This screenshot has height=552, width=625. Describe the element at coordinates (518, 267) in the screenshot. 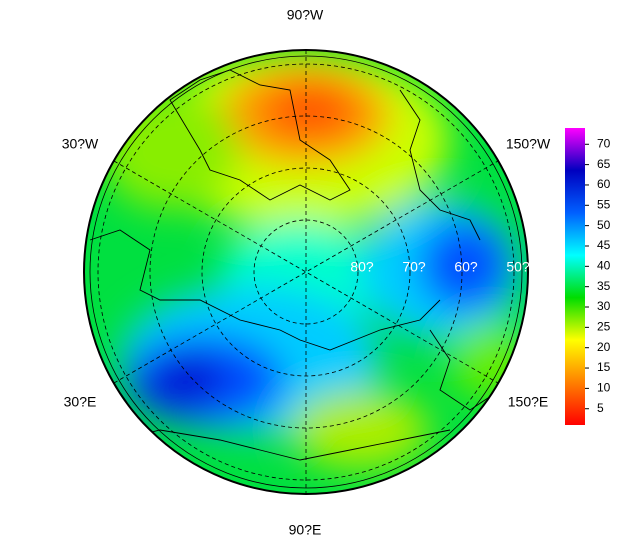

I see `latitude-label: 50?` at that location.